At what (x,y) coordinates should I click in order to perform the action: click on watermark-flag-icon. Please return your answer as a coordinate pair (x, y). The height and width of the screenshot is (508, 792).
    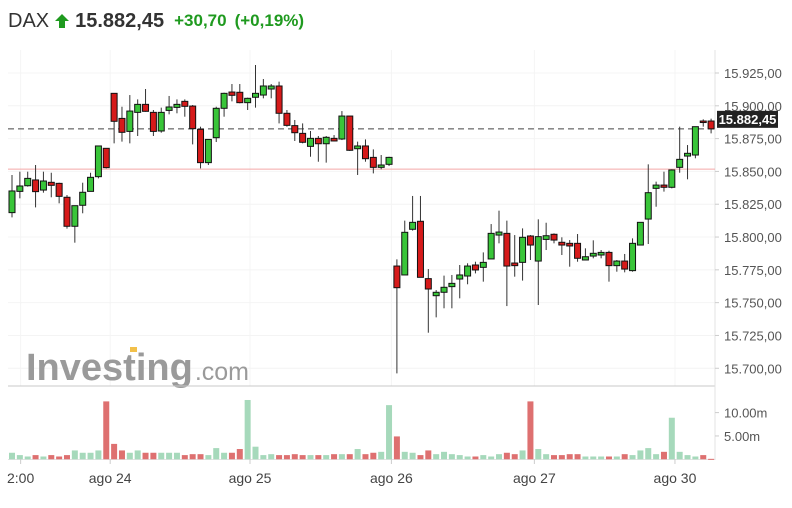
    Looking at the image, I should click on (133, 349).